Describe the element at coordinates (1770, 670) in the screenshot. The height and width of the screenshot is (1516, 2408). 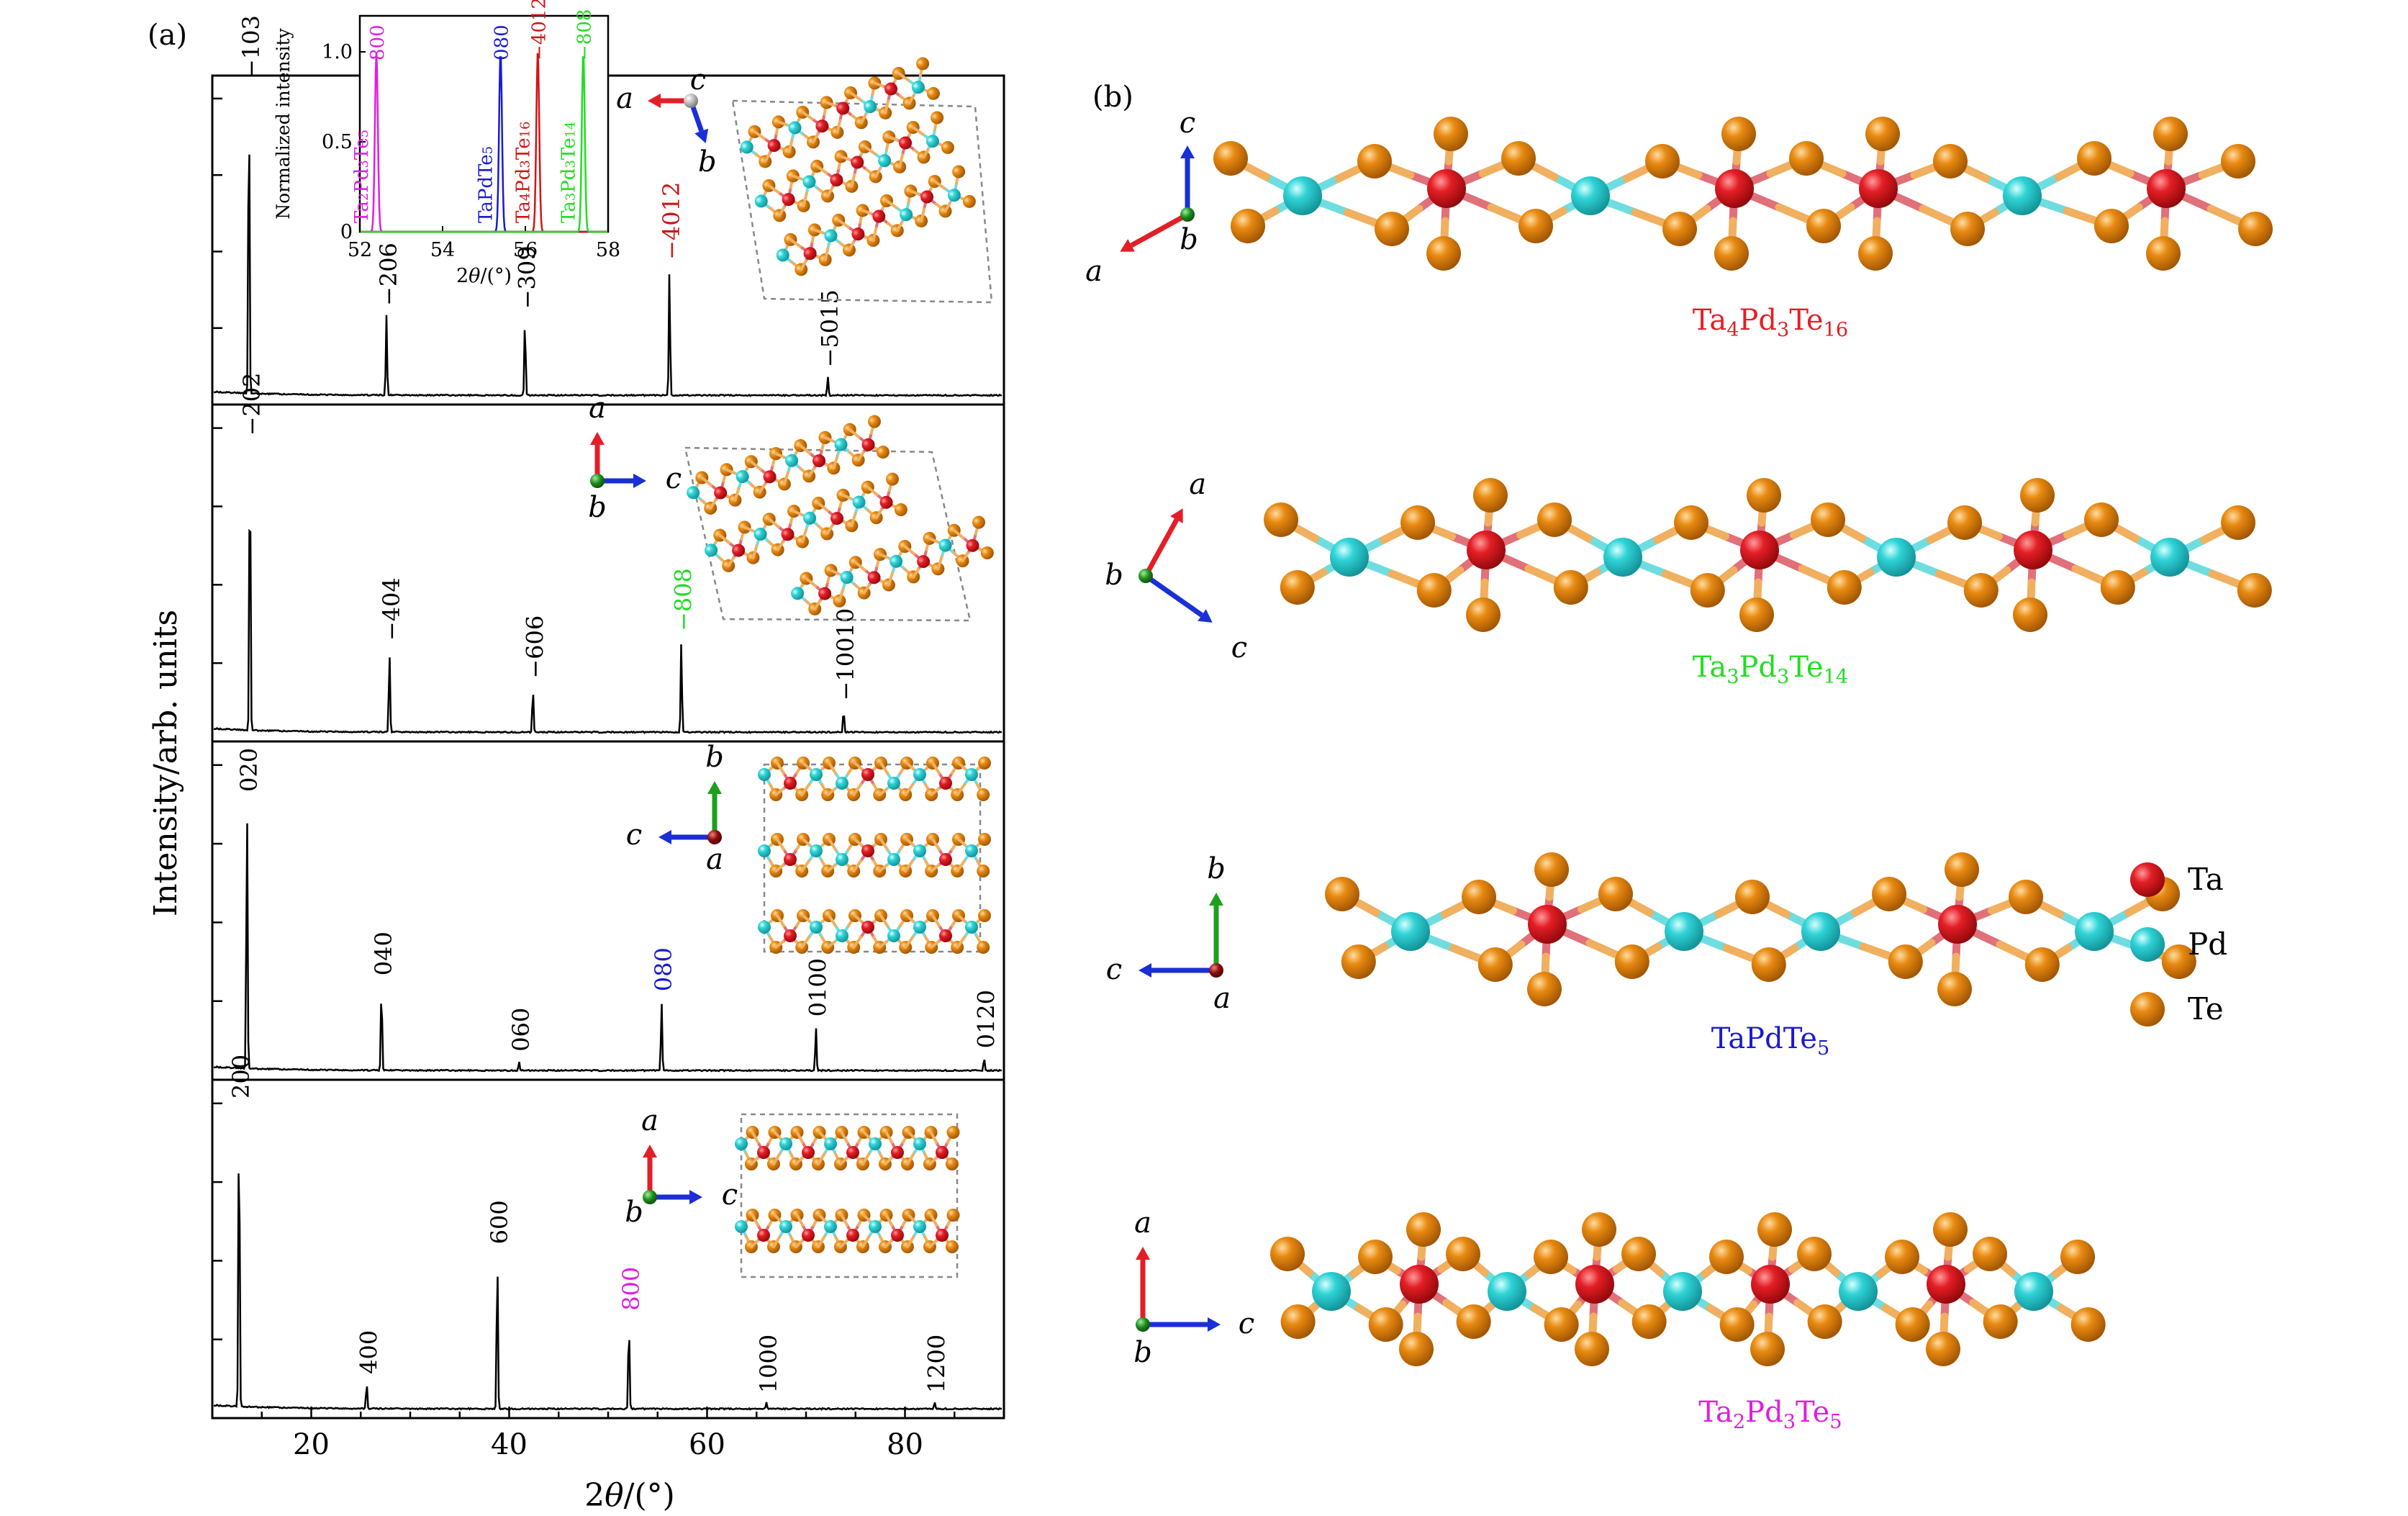
I see `formula-Ta3Pd3Te14: Ta3Pd3Te14` at that location.